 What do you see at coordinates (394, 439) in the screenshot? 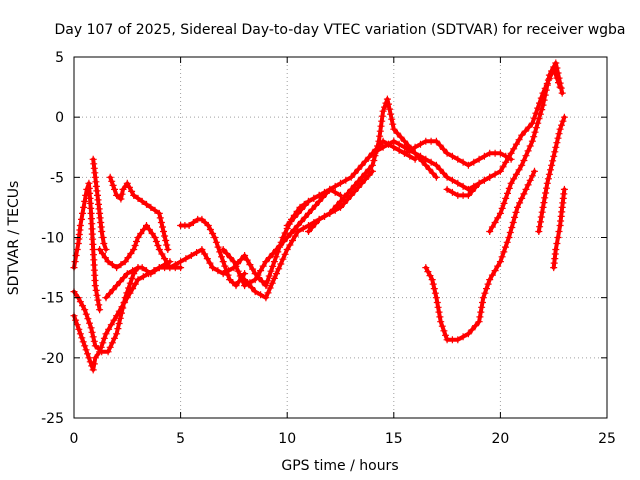
I see `x-tick-label: 15` at bounding box center [394, 439].